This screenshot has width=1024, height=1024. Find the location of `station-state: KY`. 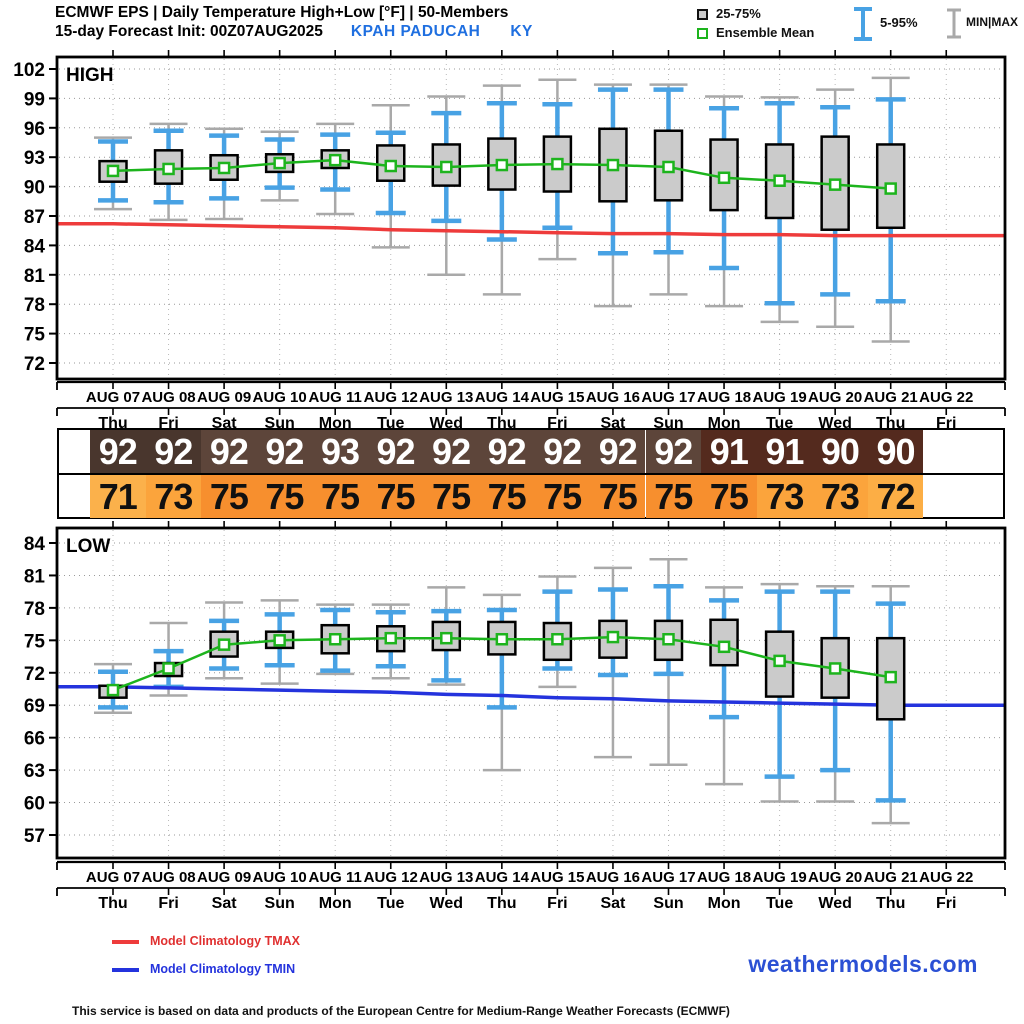

station-state: KY is located at coordinates (521, 31).